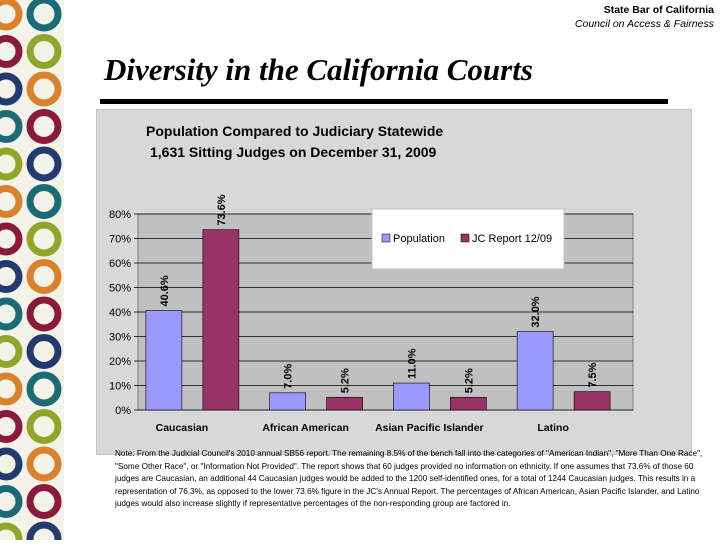 The image size is (720, 545). I want to click on slide-title: Diversity in the California Courts, so click(318, 69).